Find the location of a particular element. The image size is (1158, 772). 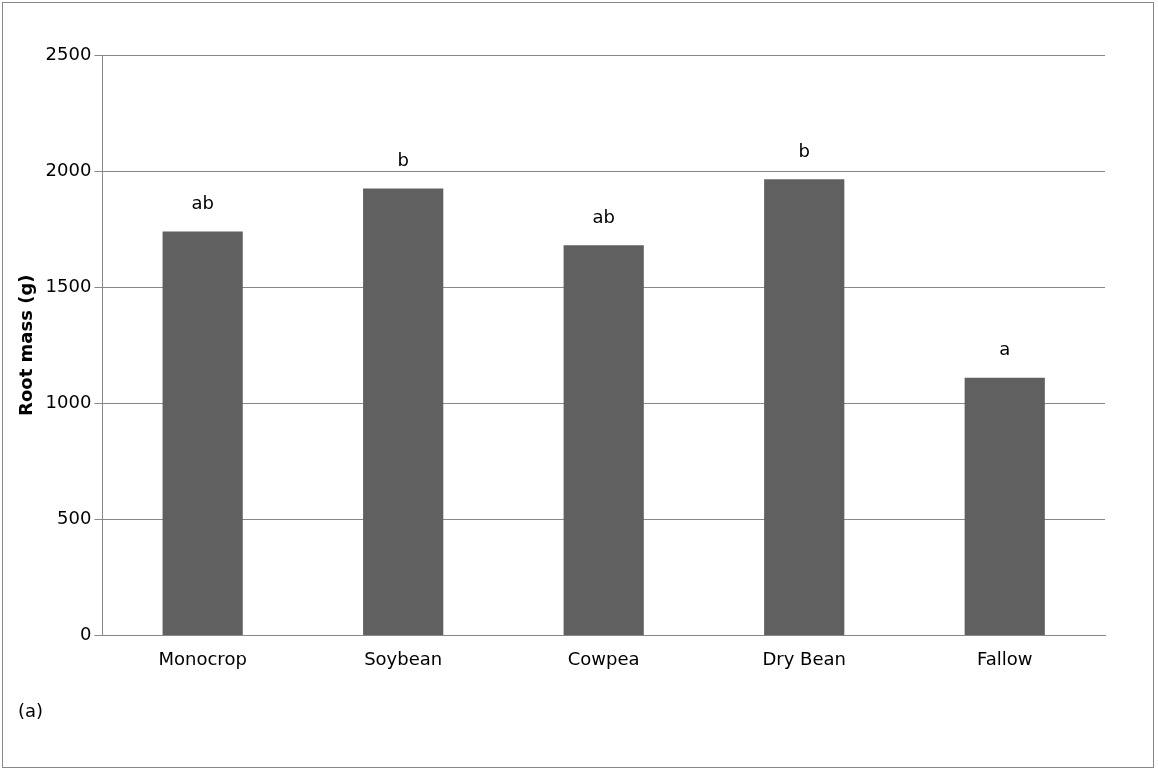

x-tick-label: Dry Bean is located at coordinates (804, 658).